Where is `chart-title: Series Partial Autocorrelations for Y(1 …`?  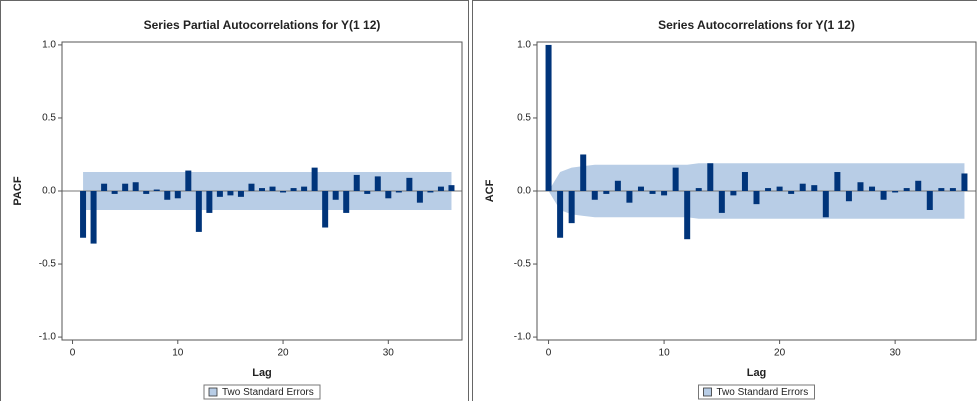
chart-title: Series Partial Autocorrelations for Y(1 … is located at coordinates (262, 25).